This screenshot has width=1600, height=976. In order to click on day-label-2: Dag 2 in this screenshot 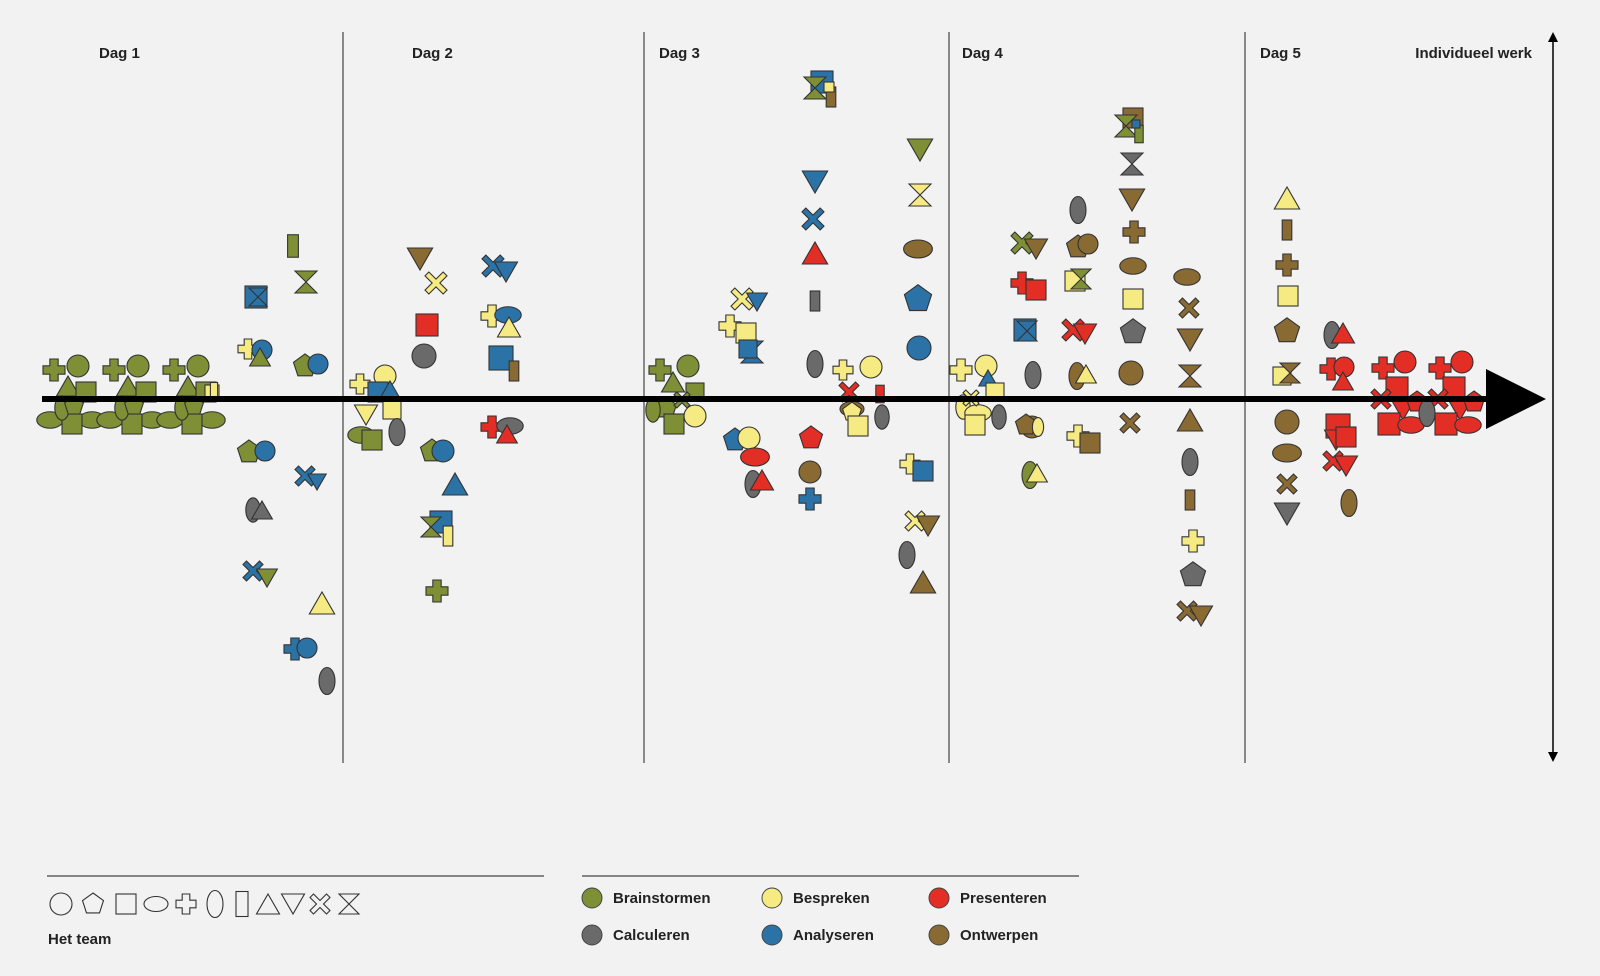, I will do `click(432, 53)`.